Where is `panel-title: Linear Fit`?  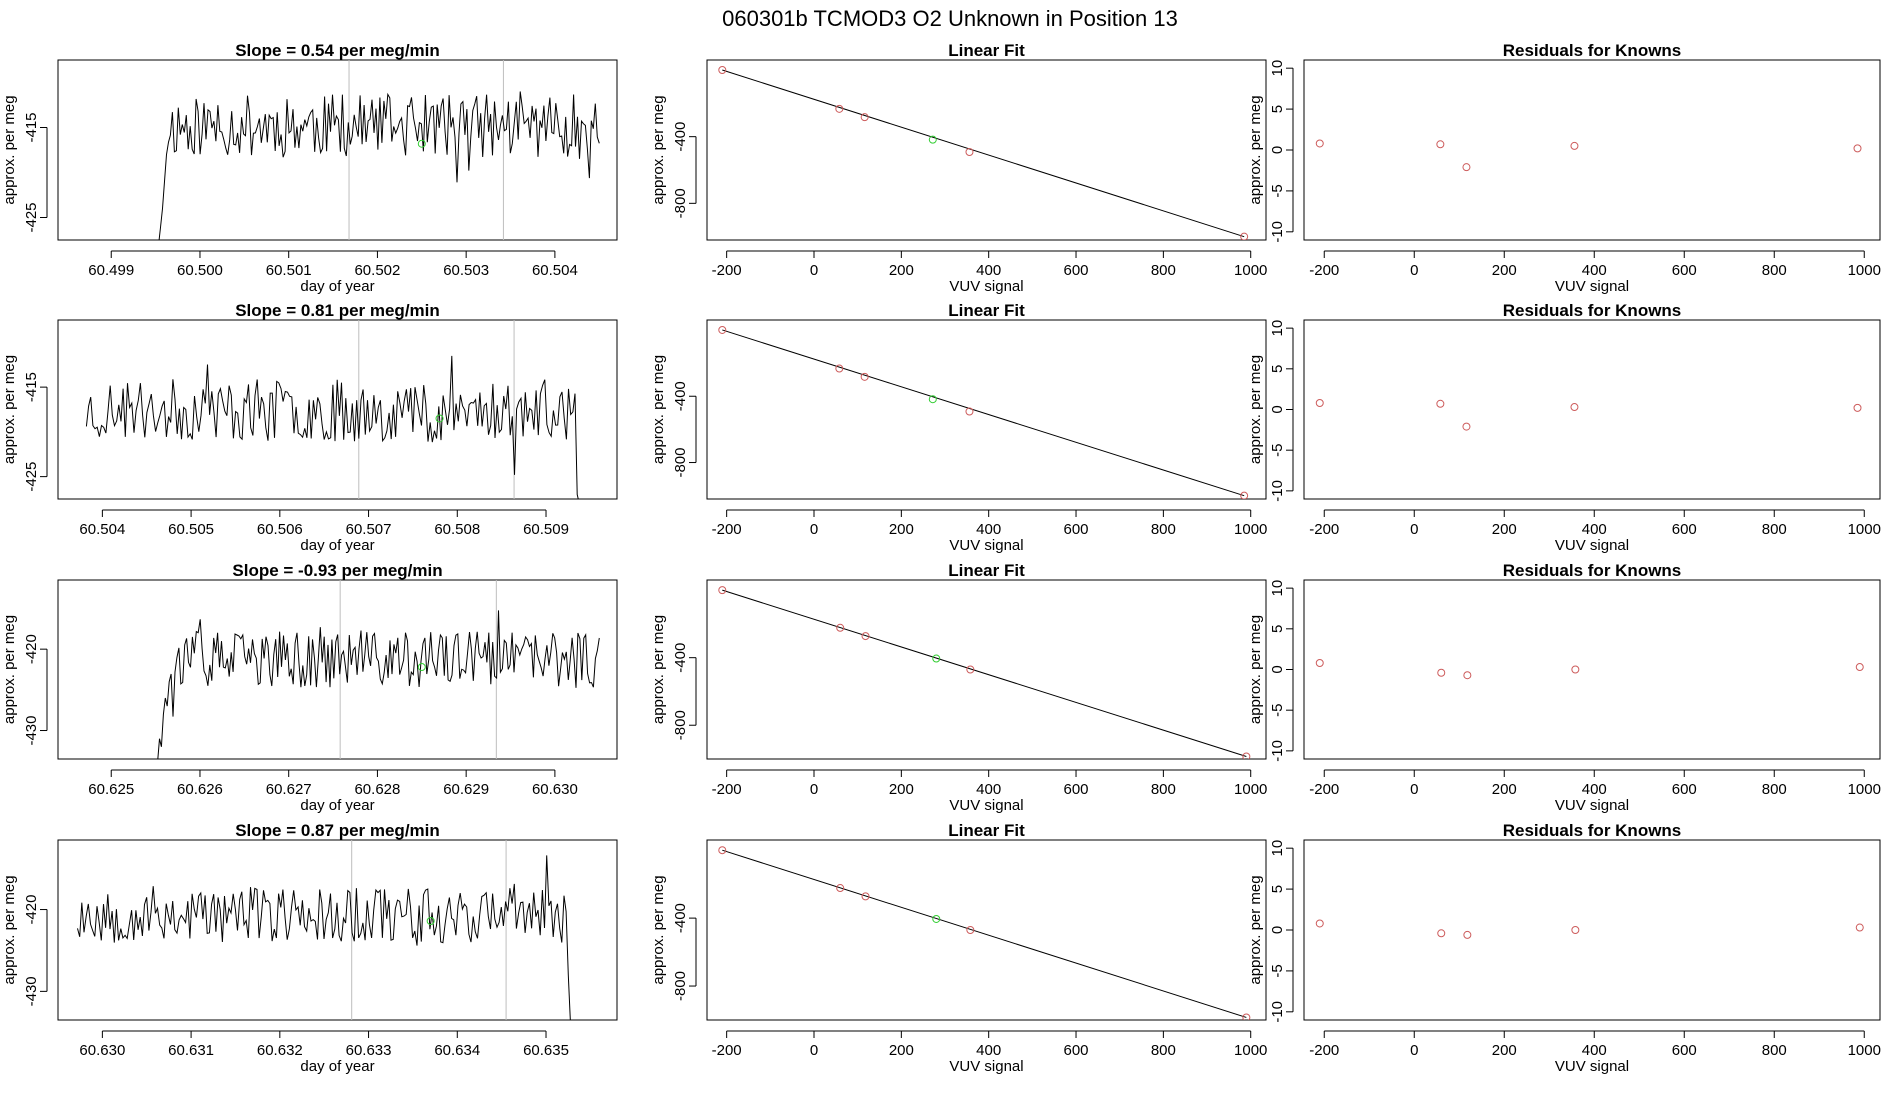 panel-title: Linear Fit is located at coordinates (986, 50).